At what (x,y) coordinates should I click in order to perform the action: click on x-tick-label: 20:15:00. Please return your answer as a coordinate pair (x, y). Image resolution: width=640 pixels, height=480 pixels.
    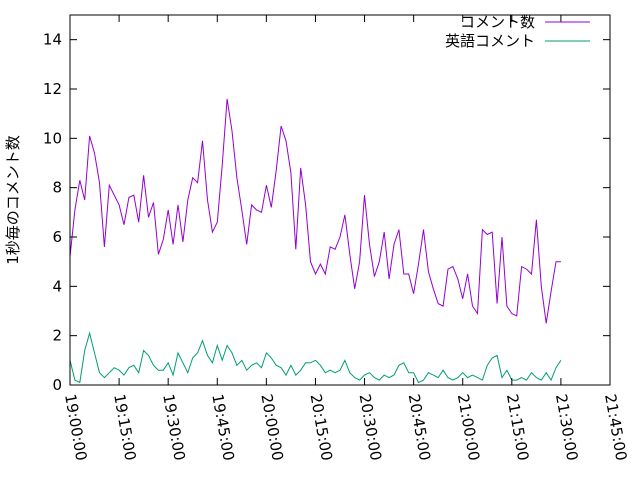
    Looking at the image, I should click on (321, 427).